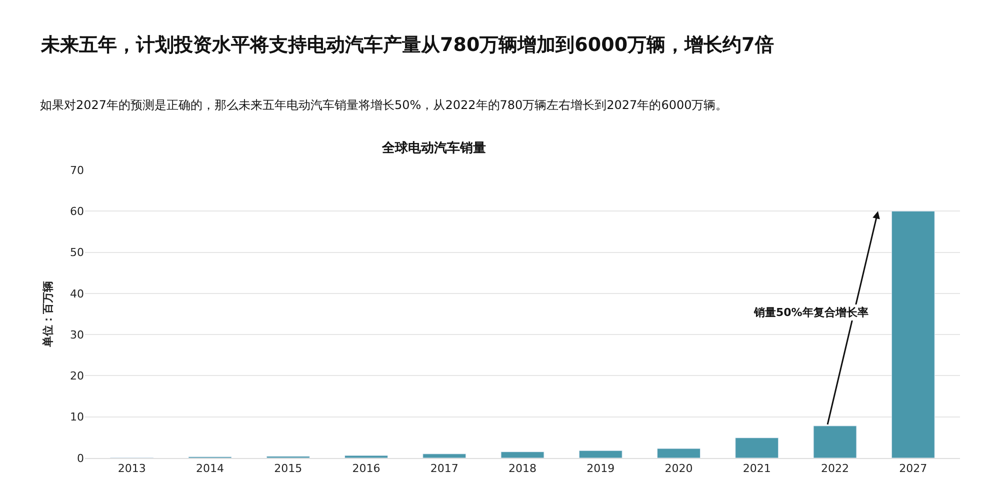 The image size is (1000, 503). What do you see at coordinates (366, 469) in the screenshot?
I see `x-tick-label: 2016` at bounding box center [366, 469].